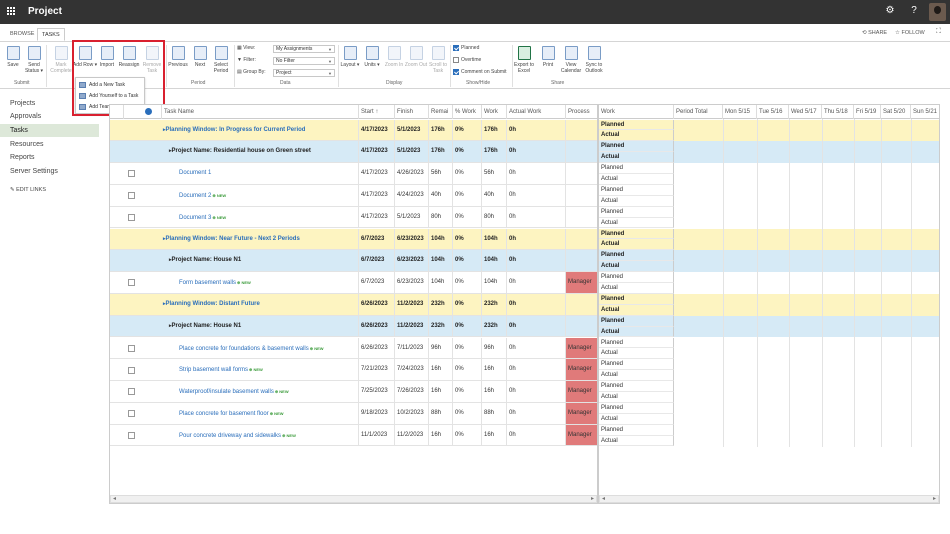 The image size is (950, 534). What do you see at coordinates (441, 370) in the screenshot?
I see `remain-cell: 16h` at bounding box center [441, 370].